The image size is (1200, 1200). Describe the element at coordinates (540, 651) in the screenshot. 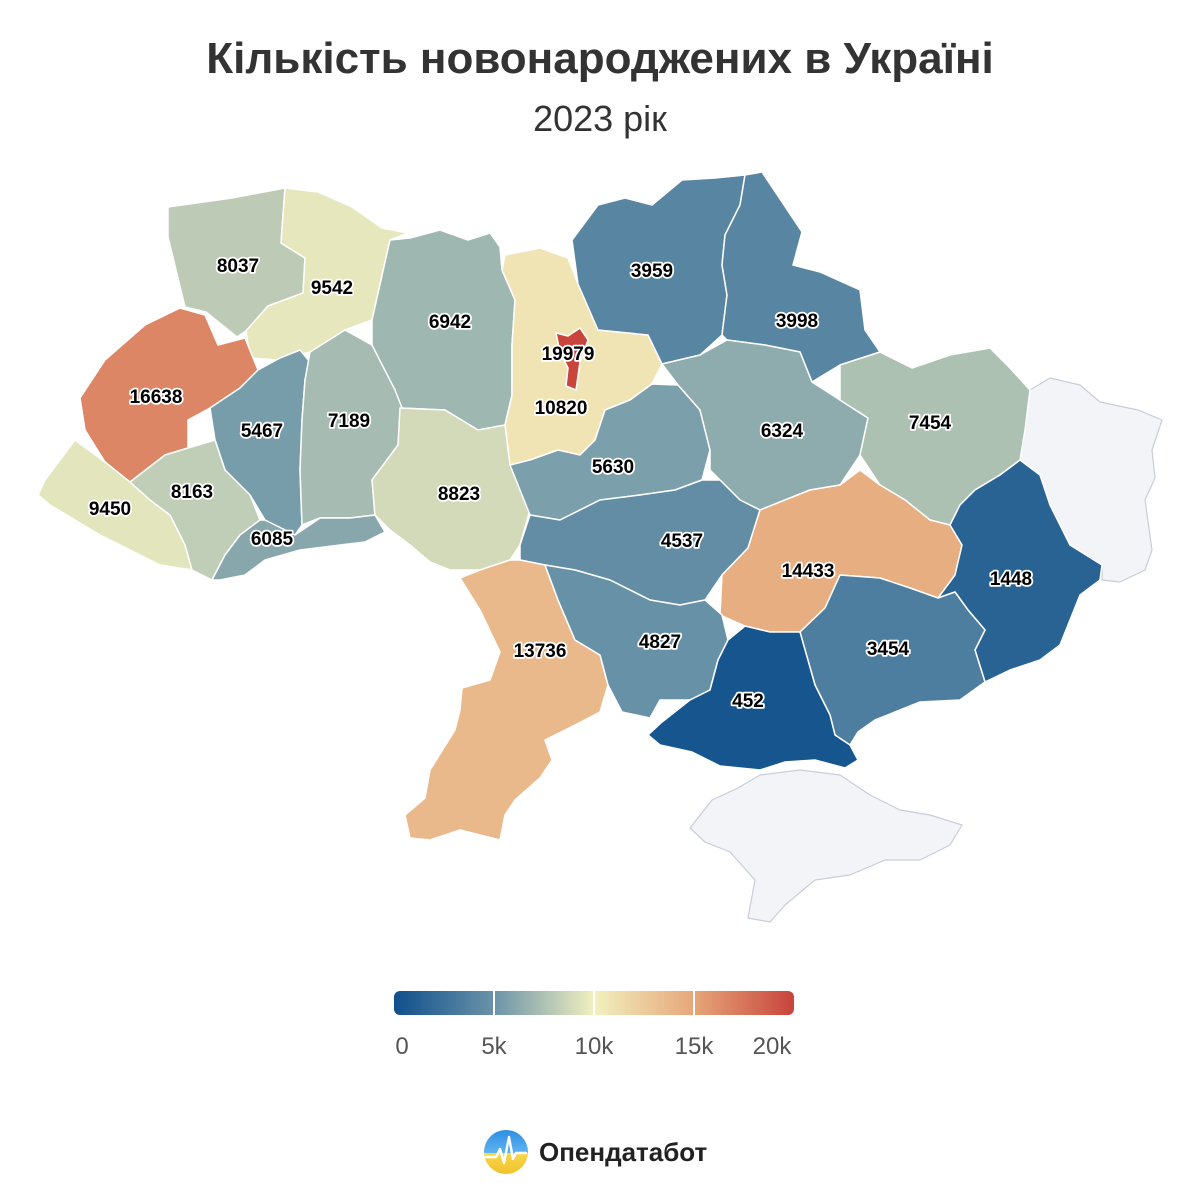

I see `value-label-одеська: 13736` at that location.